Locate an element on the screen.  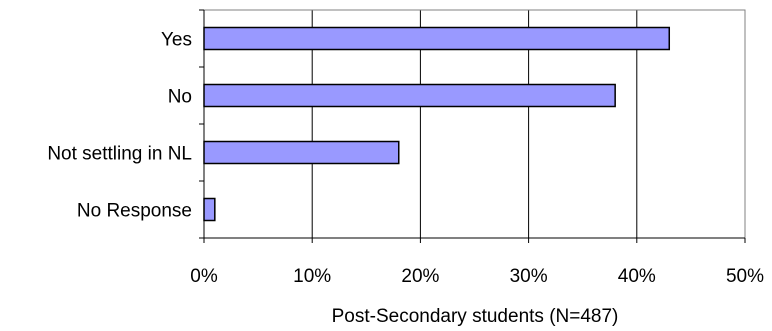
x-tick-labels: 0% 10% 20% 30% 40% 50% is located at coordinates (477, 276).